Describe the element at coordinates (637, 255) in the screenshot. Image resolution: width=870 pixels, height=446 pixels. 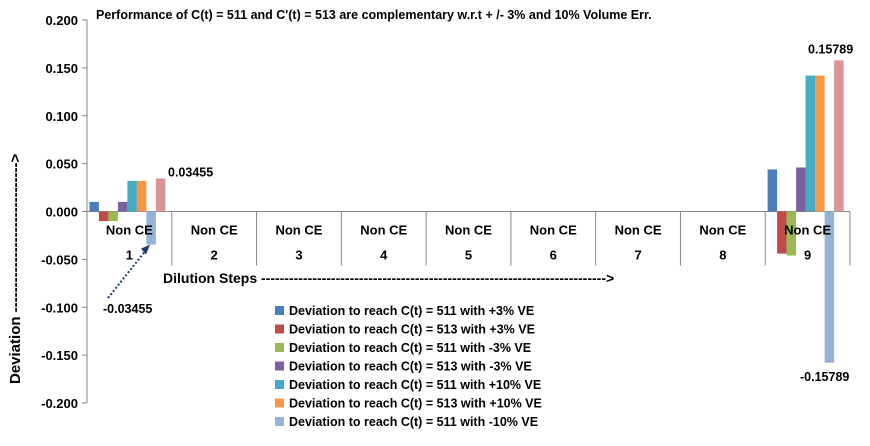
I see `category-label: 7` at that location.